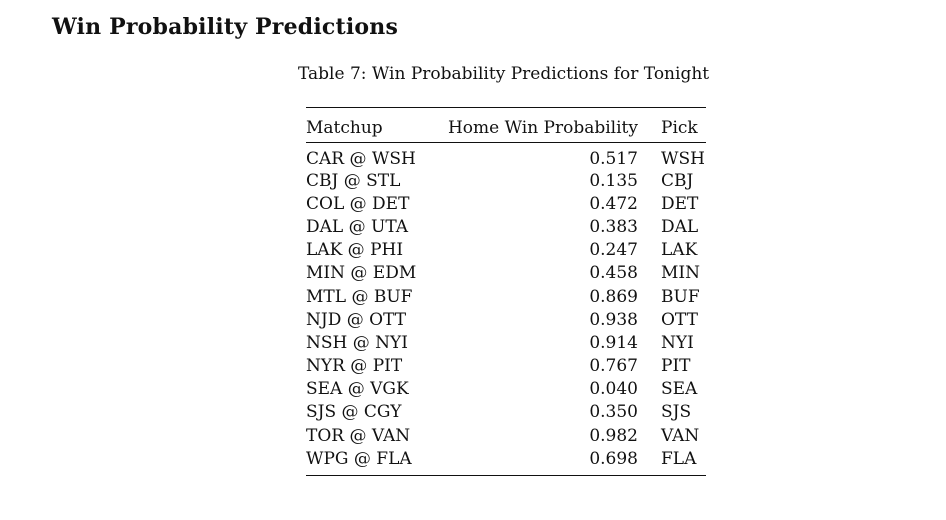 The height and width of the screenshot is (520, 946). What do you see at coordinates (357, 389) in the screenshot?
I see `matchup-cell: SEA @ VGK` at bounding box center [357, 389].